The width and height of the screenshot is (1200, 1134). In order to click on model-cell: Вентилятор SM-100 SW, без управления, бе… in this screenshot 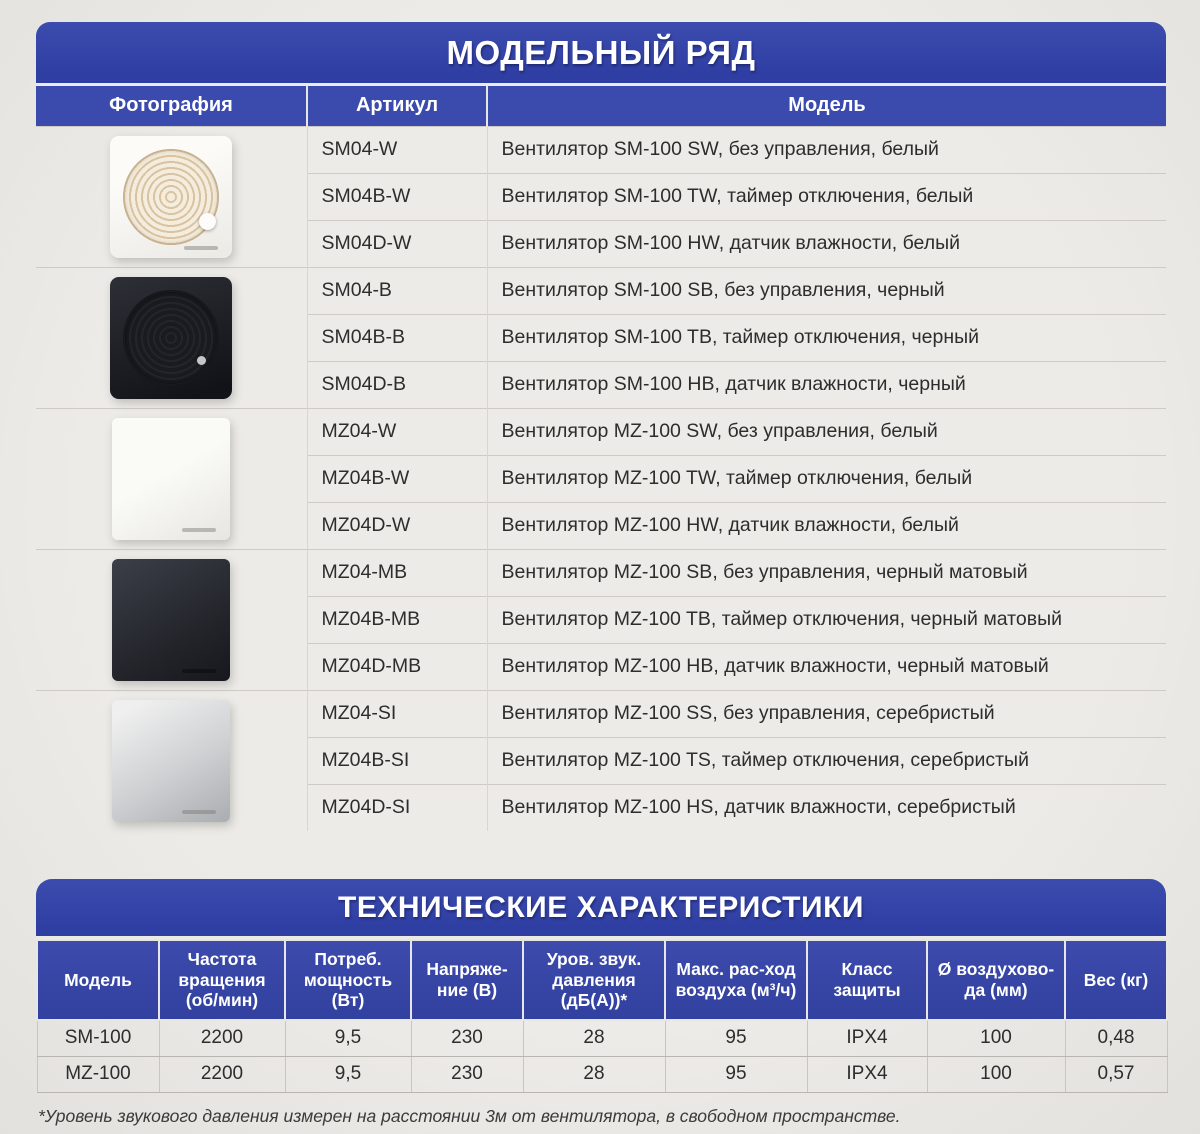, I will do `click(826, 149)`.